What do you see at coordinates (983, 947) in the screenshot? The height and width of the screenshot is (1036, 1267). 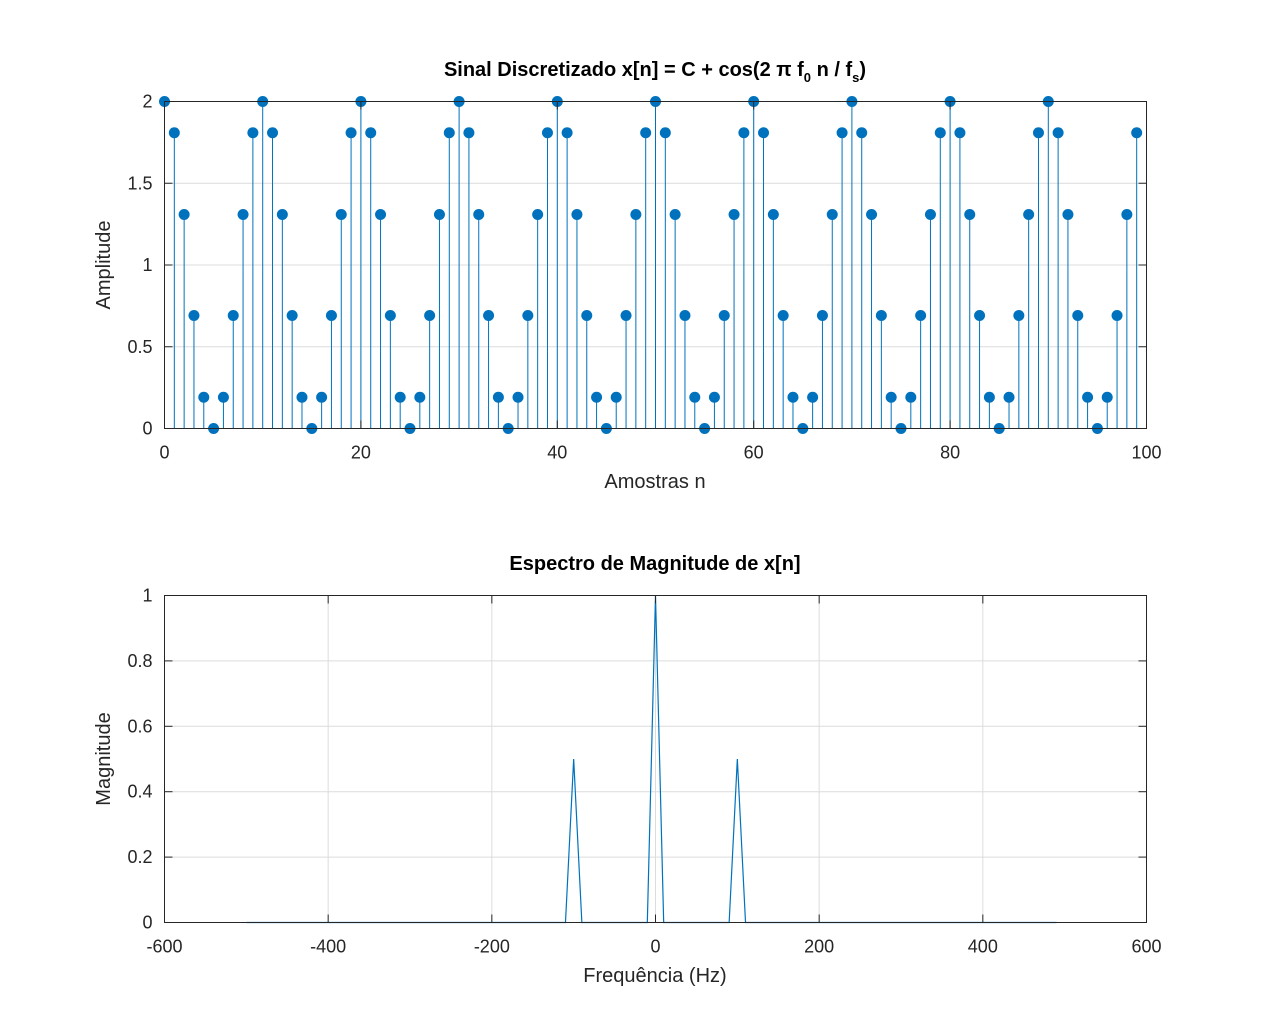 I see `spectrum-x-tick-label: 400` at bounding box center [983, 947].